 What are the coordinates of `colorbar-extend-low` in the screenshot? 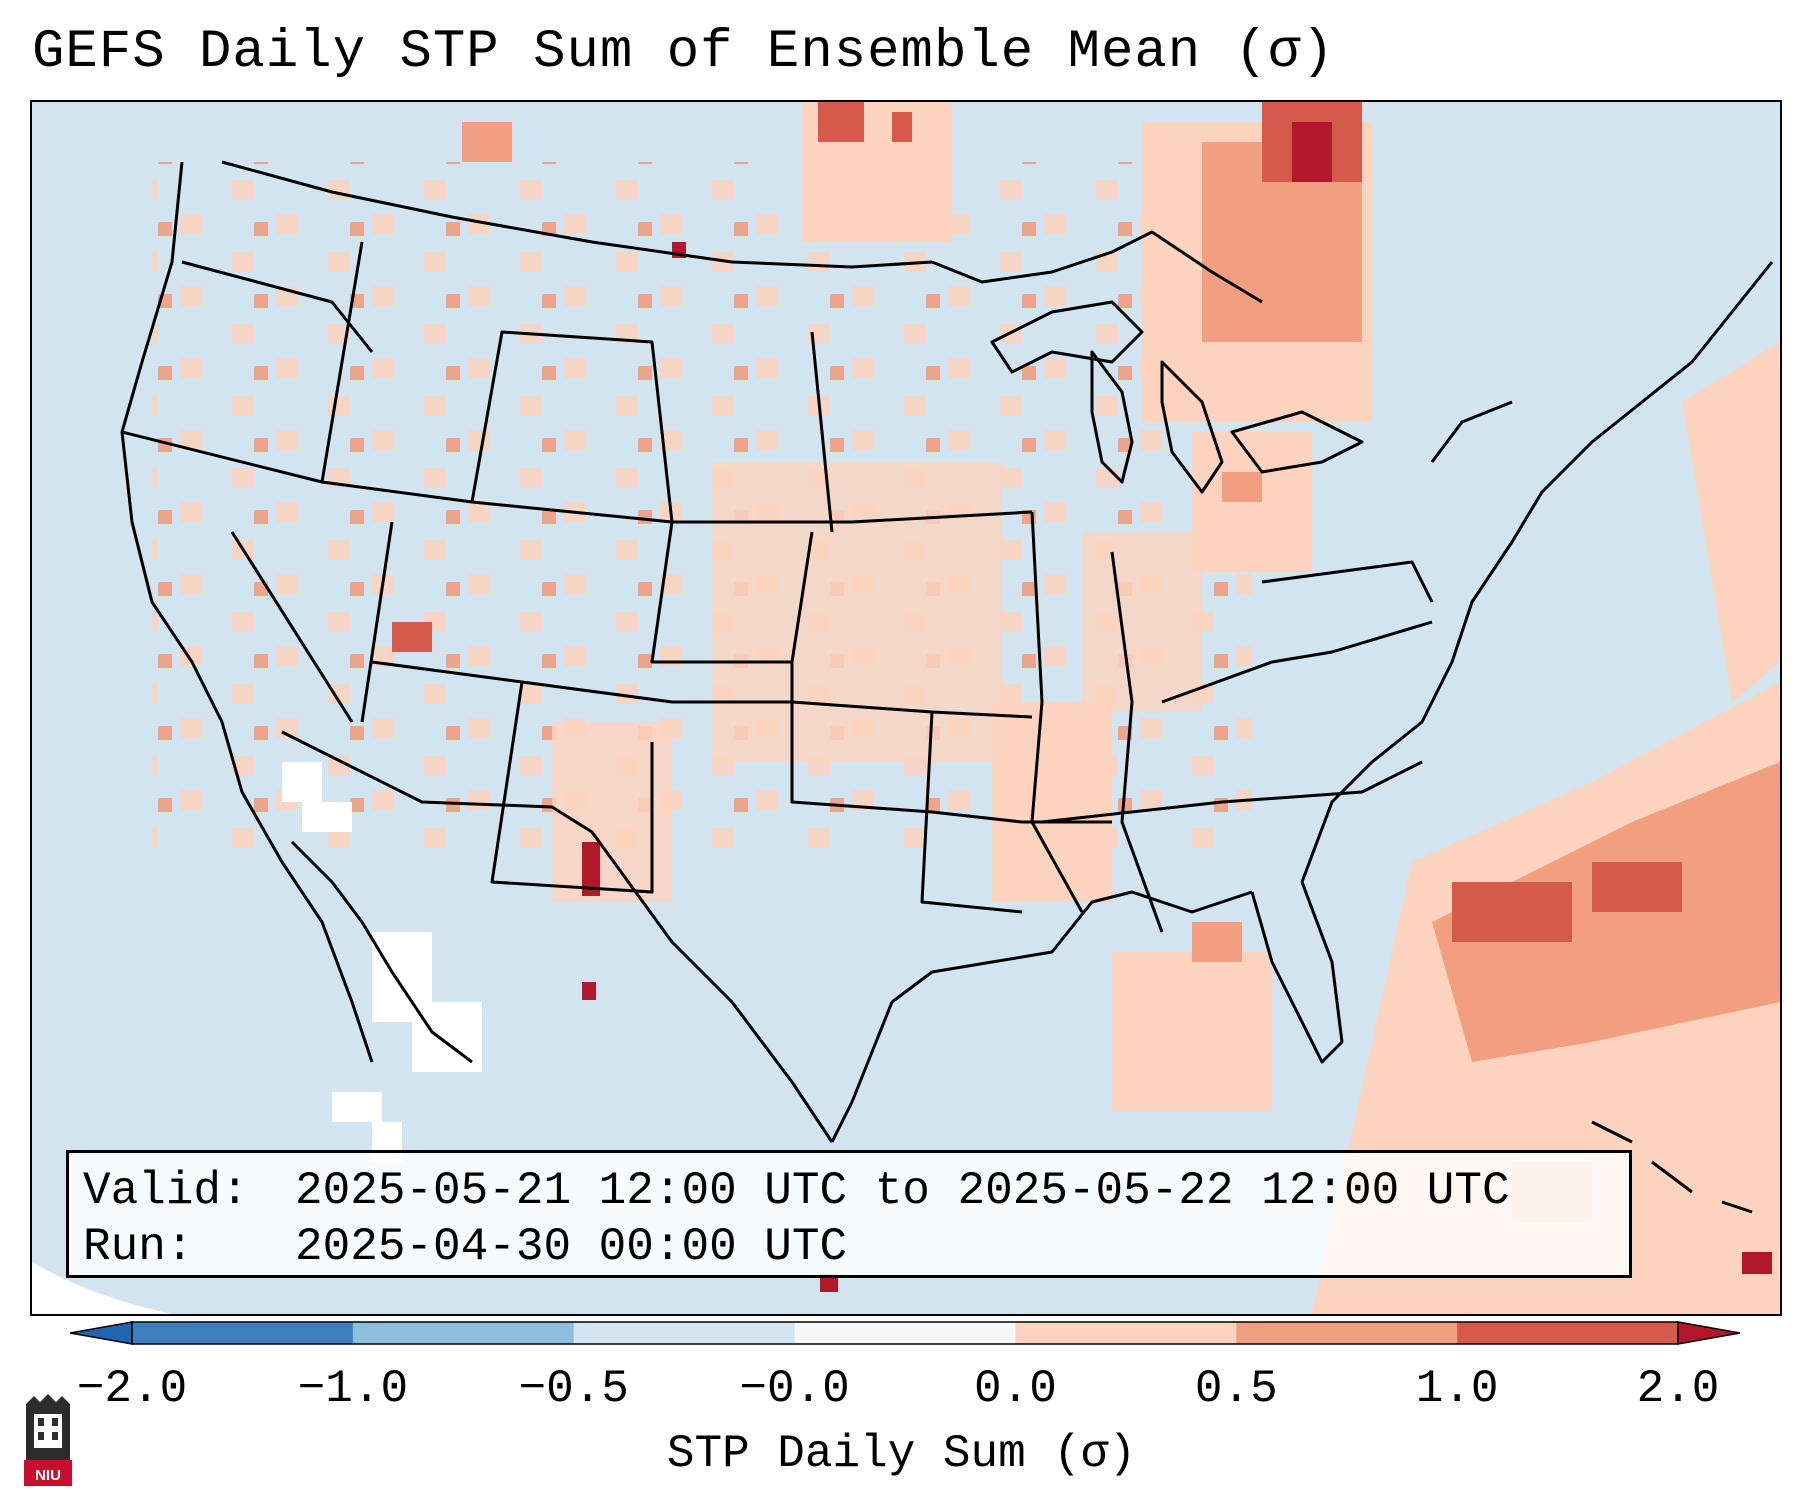 It's located at (101, 1333).